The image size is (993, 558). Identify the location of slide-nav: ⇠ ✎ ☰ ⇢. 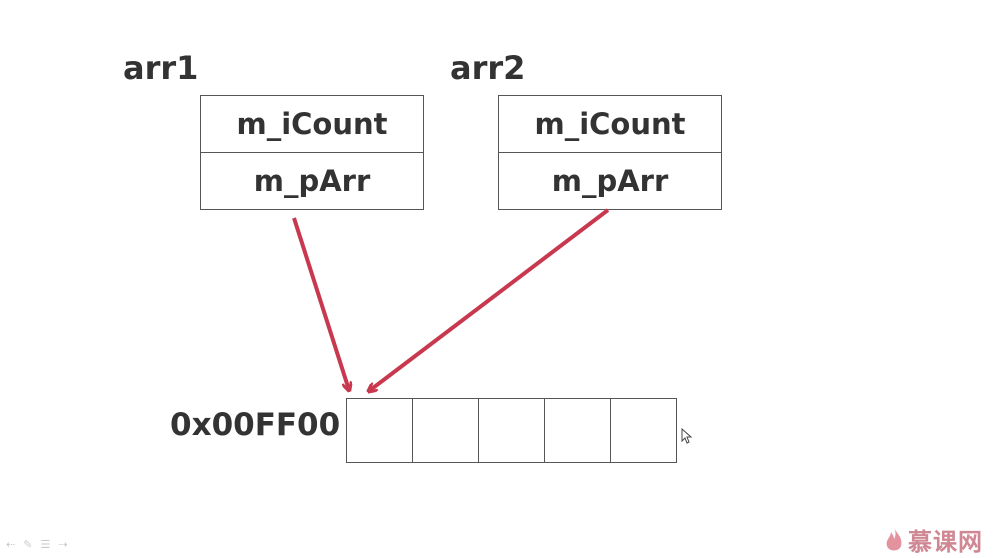
(37, 544).